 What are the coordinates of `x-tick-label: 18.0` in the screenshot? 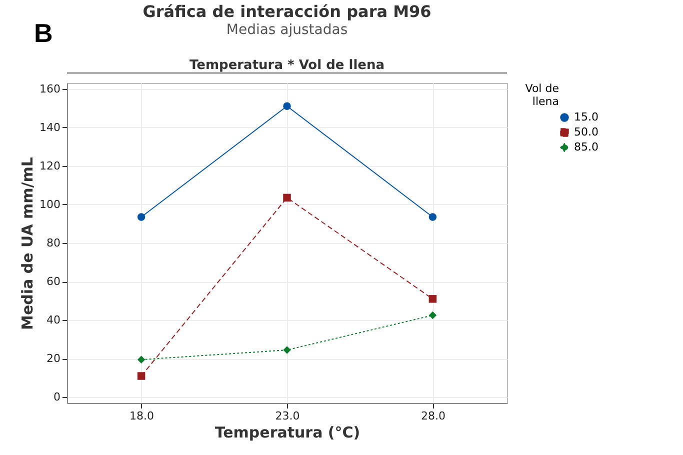 It's located at (142, 416).